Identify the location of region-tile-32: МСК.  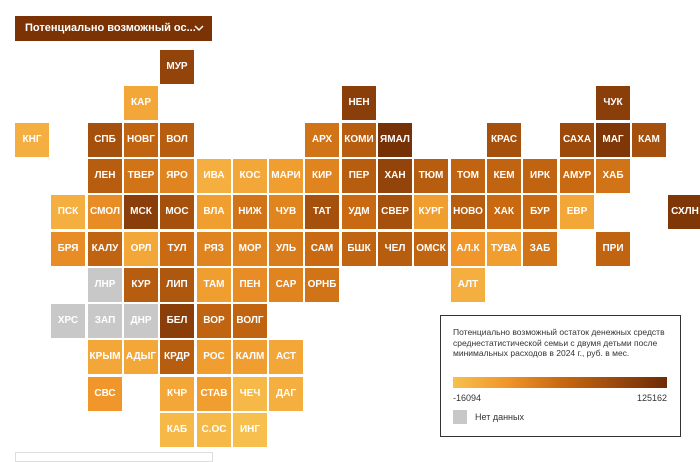
(141, 212).